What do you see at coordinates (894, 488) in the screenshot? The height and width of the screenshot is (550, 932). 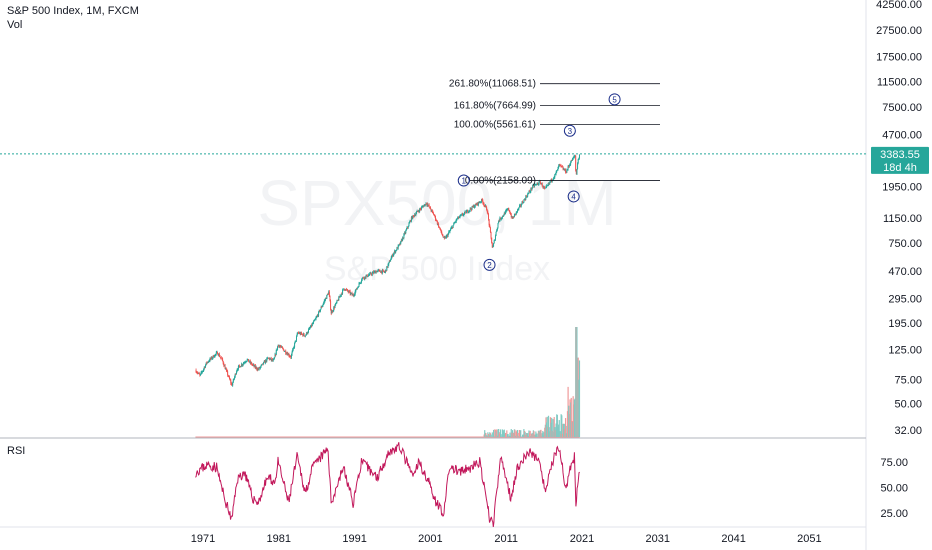 I see `rsi-axis: 75.00 50.00 25.00` at bounding box center [894, 488].